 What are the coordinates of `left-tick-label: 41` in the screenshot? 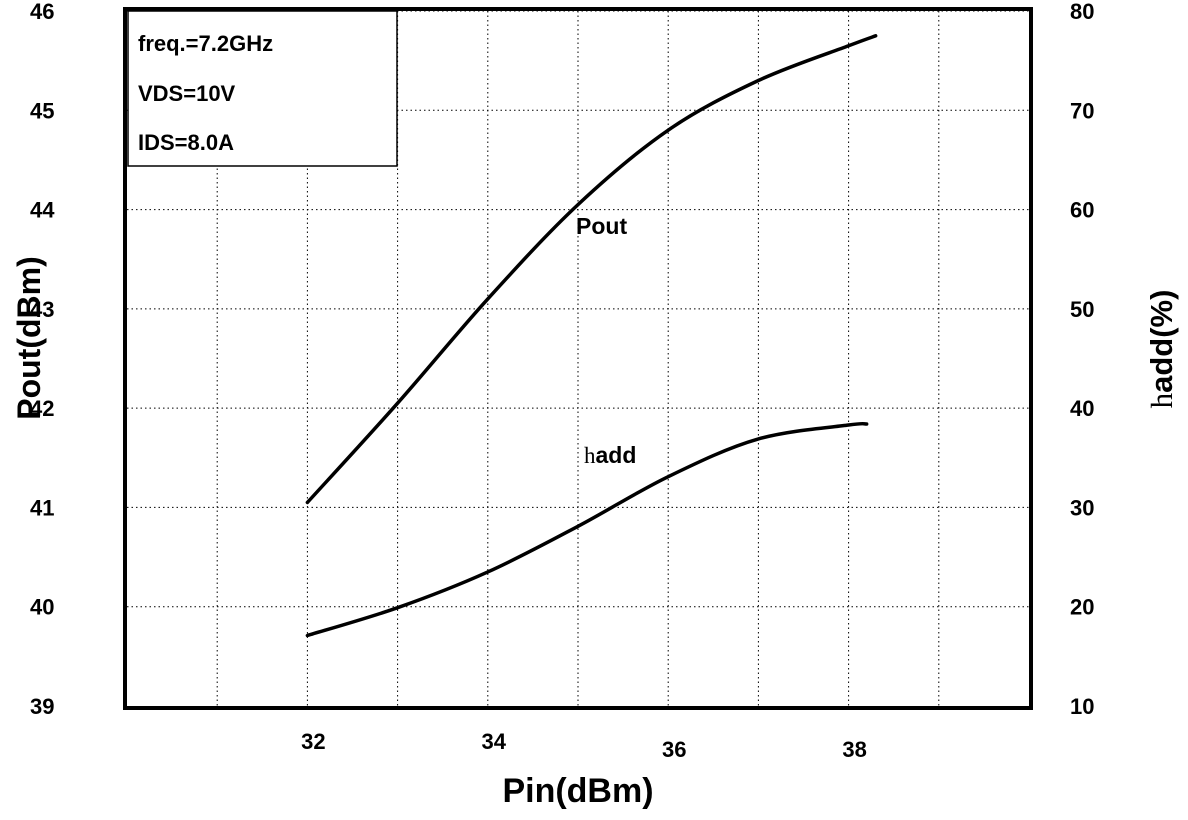 It's located at (42, 507).